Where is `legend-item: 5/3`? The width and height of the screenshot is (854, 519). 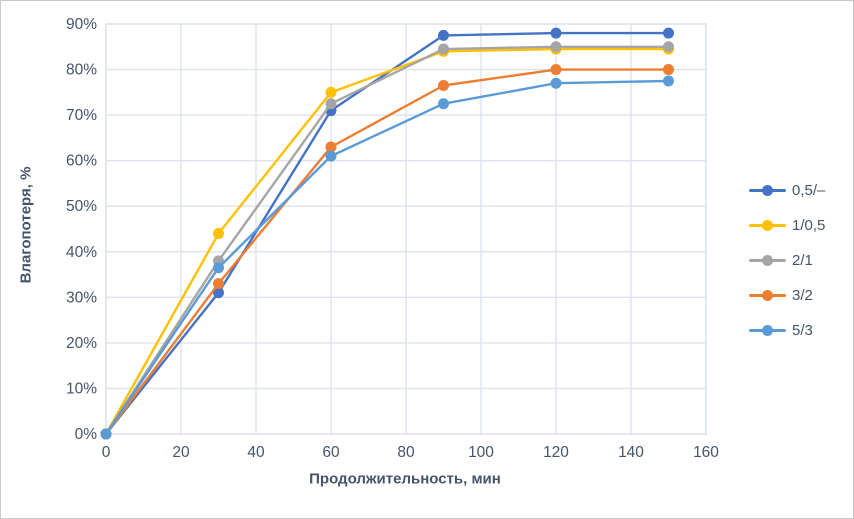
legend-item: 5/3 is located at coordinates (787, 330).